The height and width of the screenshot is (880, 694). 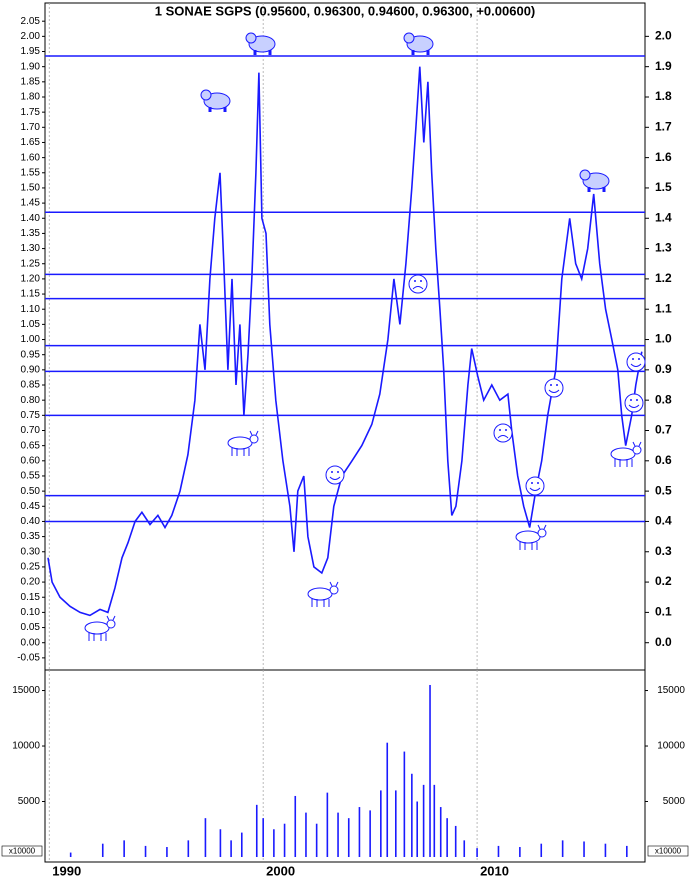 What do you see at coordinates (663, 157) in the screenshot?
I see `y2-tick-label: 1.6` at bounding box center [663, 157].